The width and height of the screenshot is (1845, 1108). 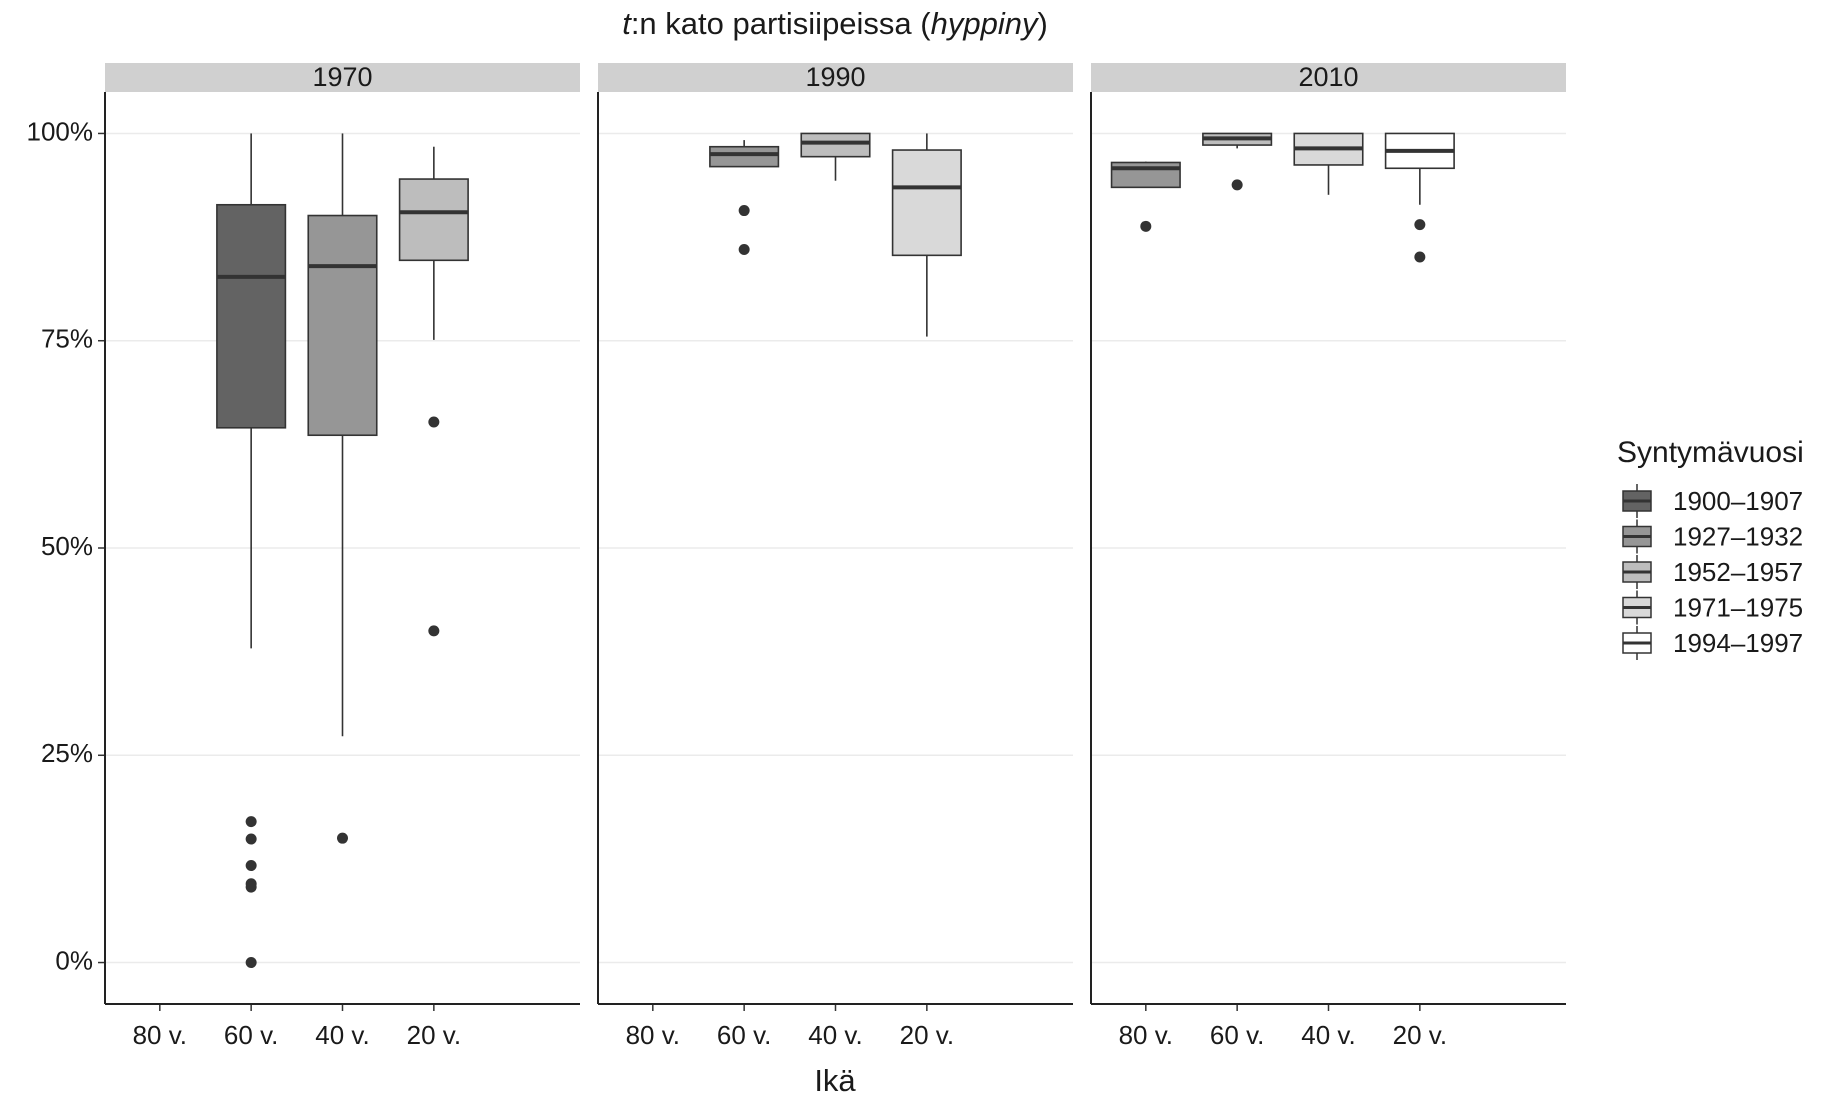 I want to click on legend-label: 1952–1957, so click(x=1738, y=572).